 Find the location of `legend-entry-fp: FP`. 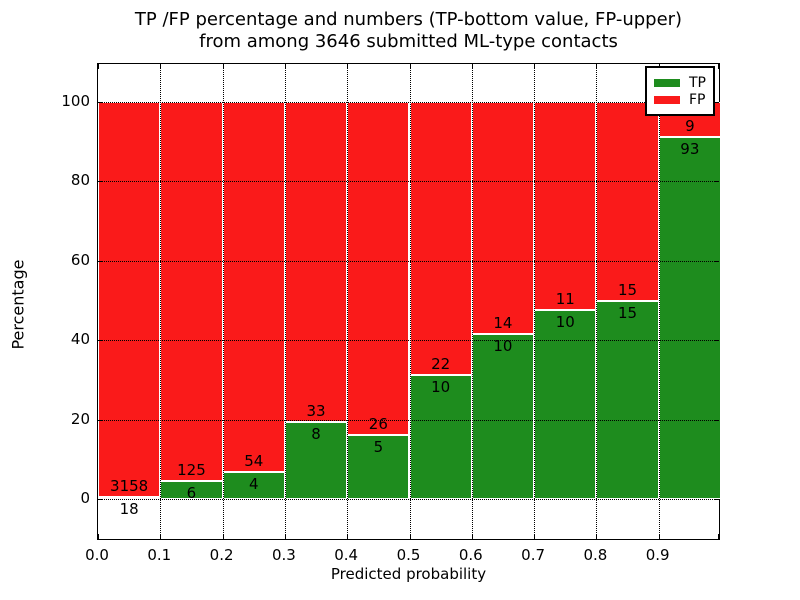

legend-entry-fp: FP is located at coordinates (680, 100).